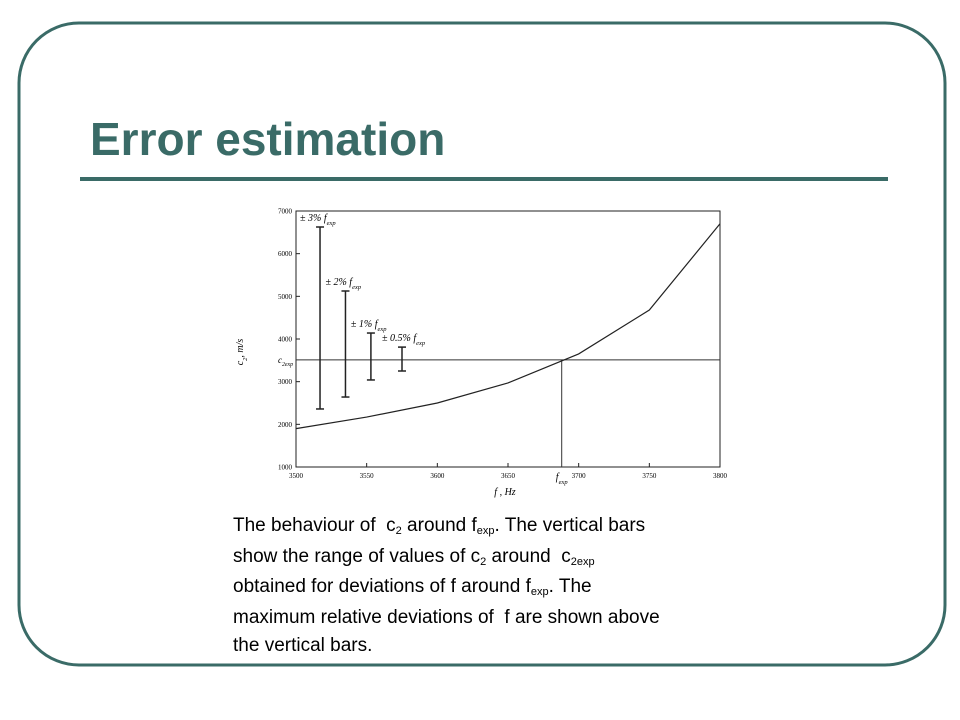 The height and width of the screenshot is (720, 960). I want to click on label: ± 1% fexp, so click(369, 326).